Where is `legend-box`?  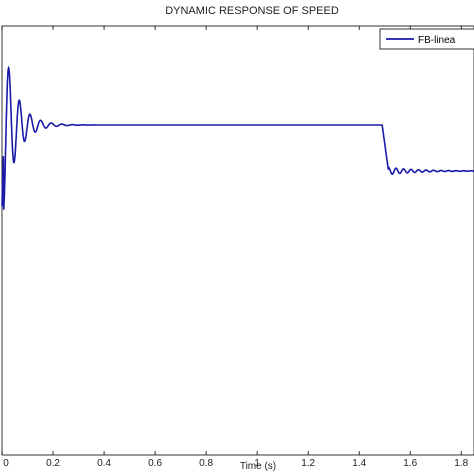
legend-box is located at coordinates (426, 39).